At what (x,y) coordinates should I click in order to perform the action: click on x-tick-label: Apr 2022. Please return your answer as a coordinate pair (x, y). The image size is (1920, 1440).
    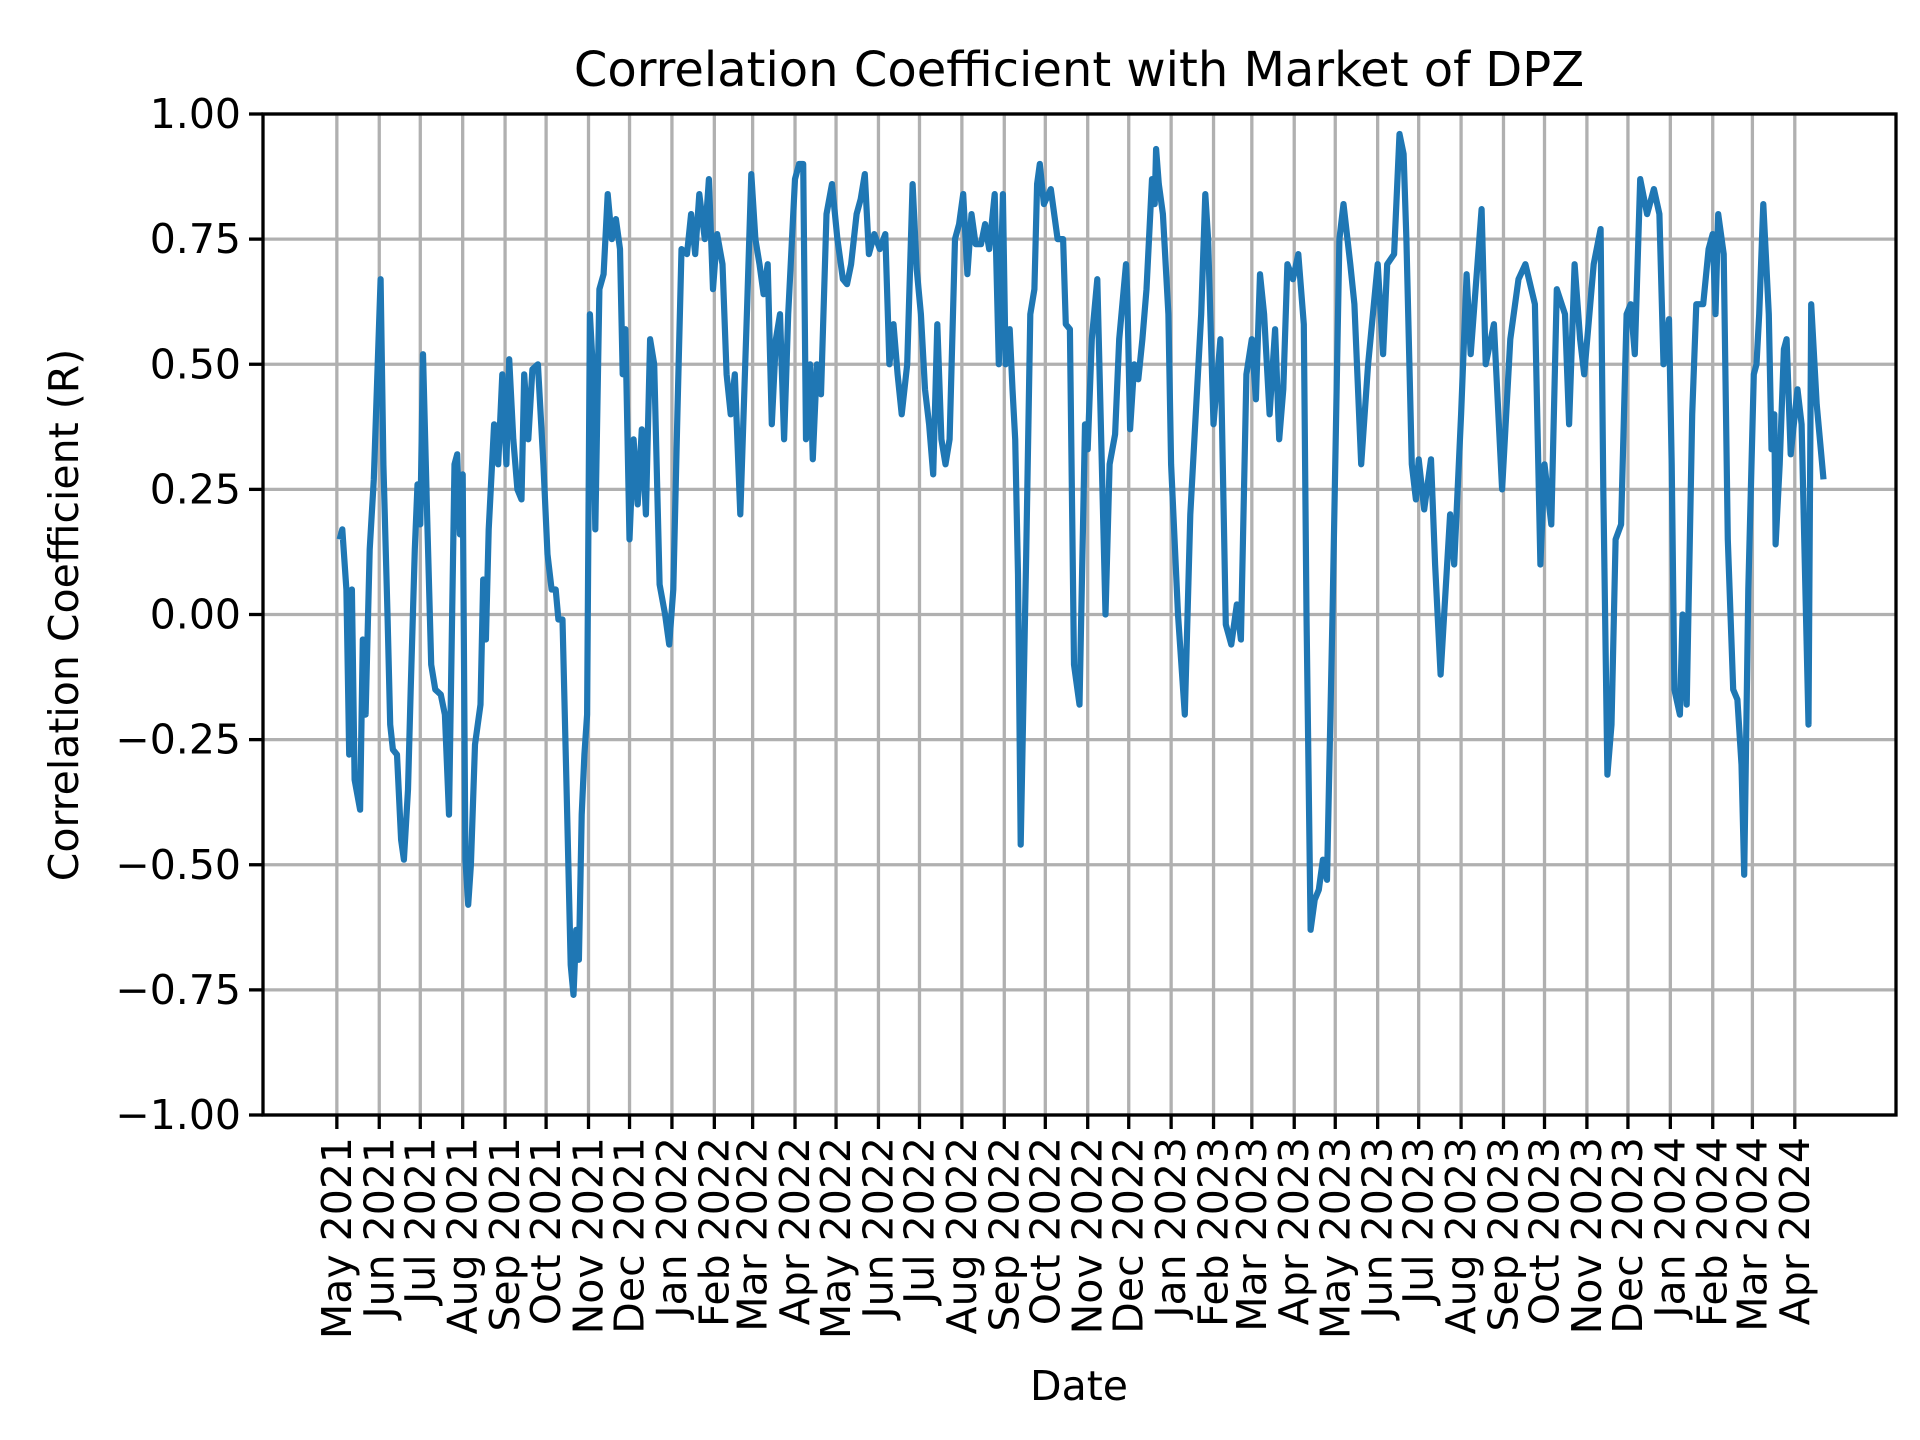
    Looking at the image, I should click on (795, 1231).